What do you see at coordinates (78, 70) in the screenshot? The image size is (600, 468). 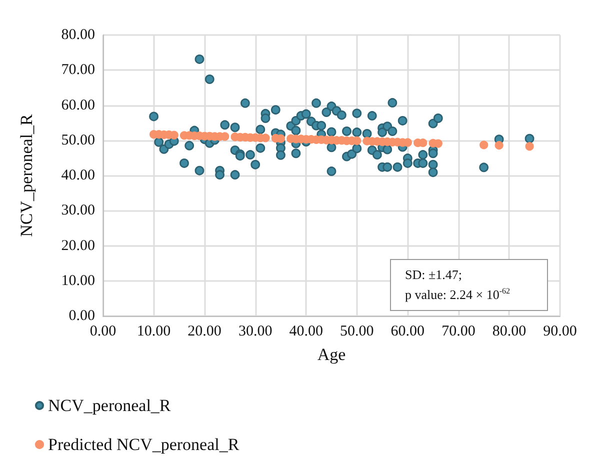 I see `y-tick-label: 70.00` at bounding box center [78, 70].